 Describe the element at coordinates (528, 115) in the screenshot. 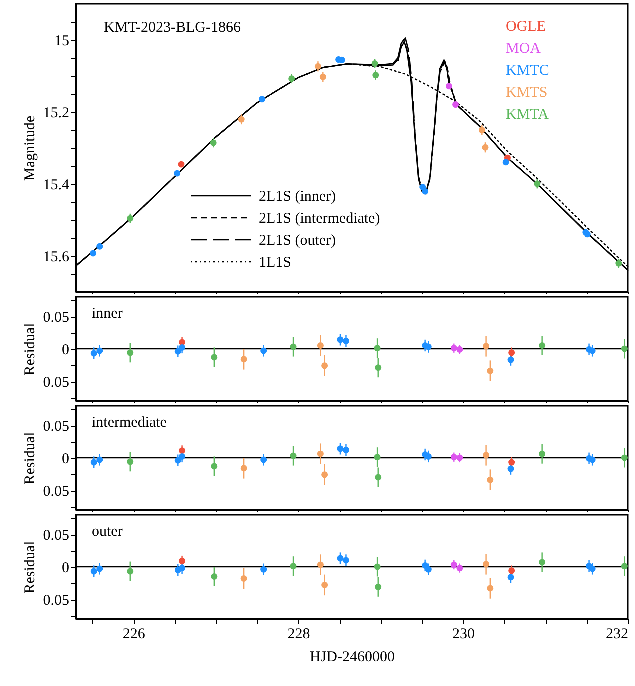

I see `text: KMTA` at that location.